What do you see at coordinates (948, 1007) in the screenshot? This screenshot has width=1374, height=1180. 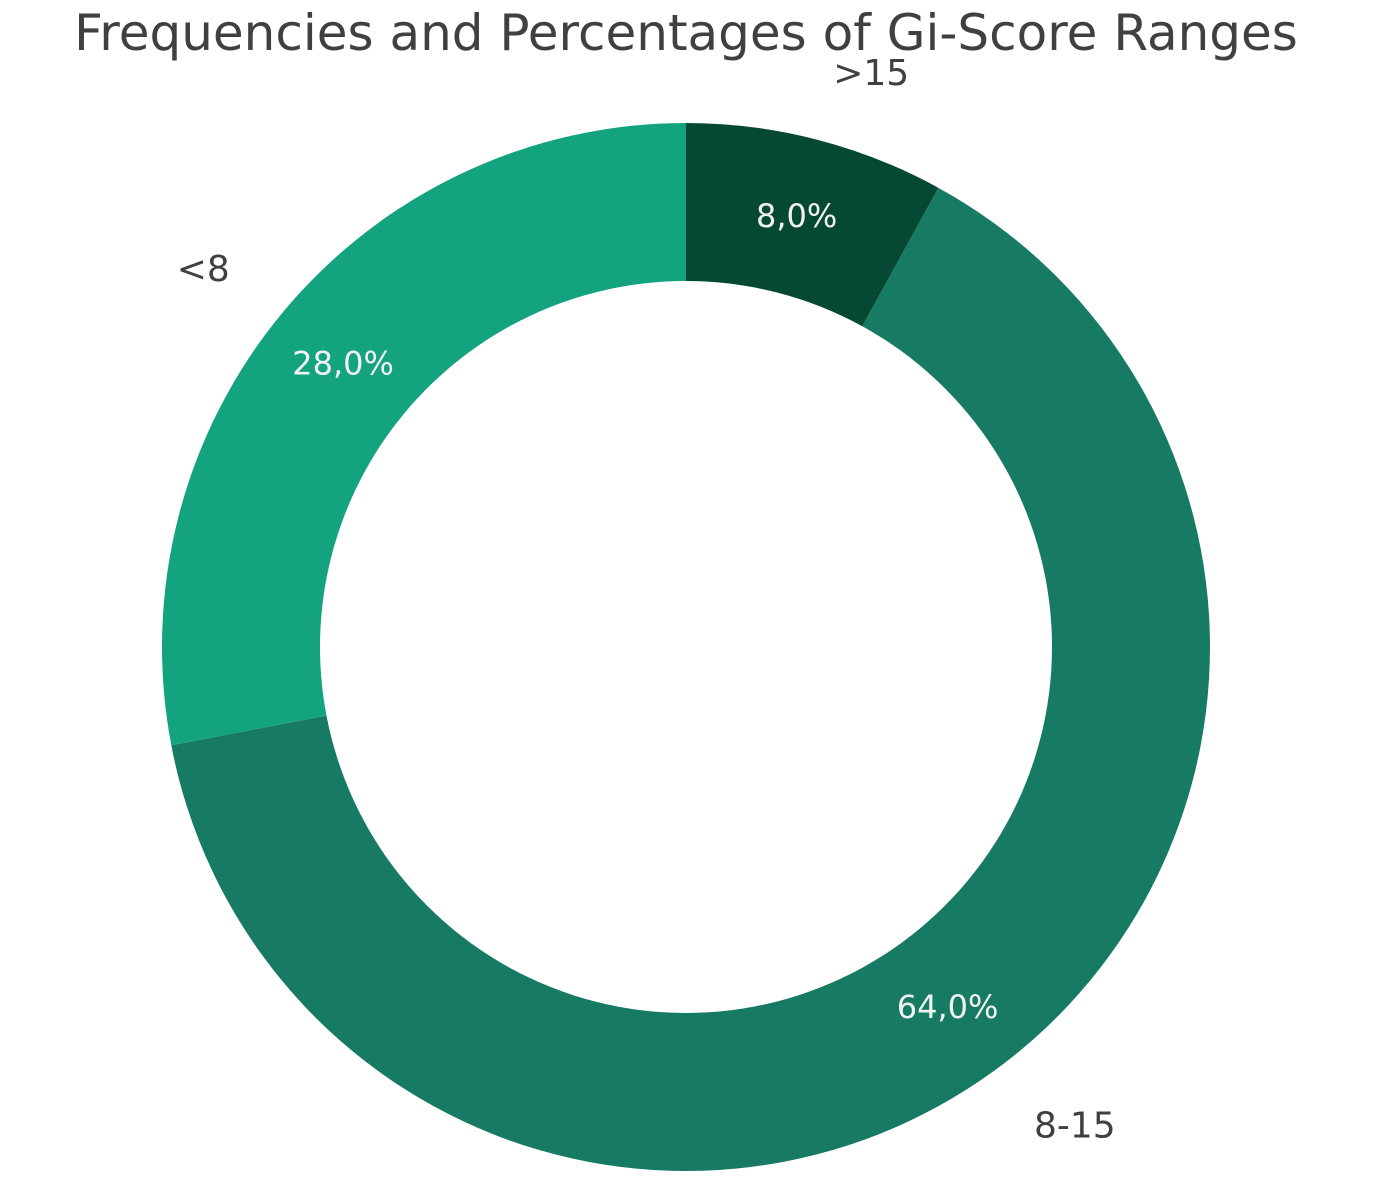 I see `slice-percent-1: 64,0%` at bounding box center [948, 1007].